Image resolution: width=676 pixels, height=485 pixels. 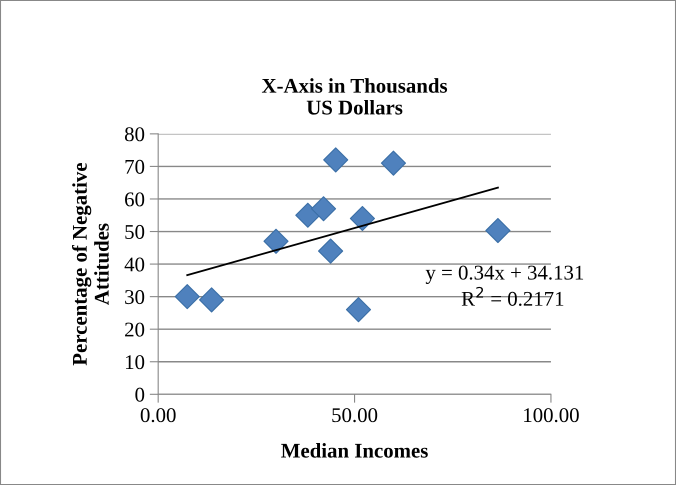 What do you see at coordinates (134, 297) in the screenshot?
I see `y-tick-label: 30` at bounding box center [134, 297].